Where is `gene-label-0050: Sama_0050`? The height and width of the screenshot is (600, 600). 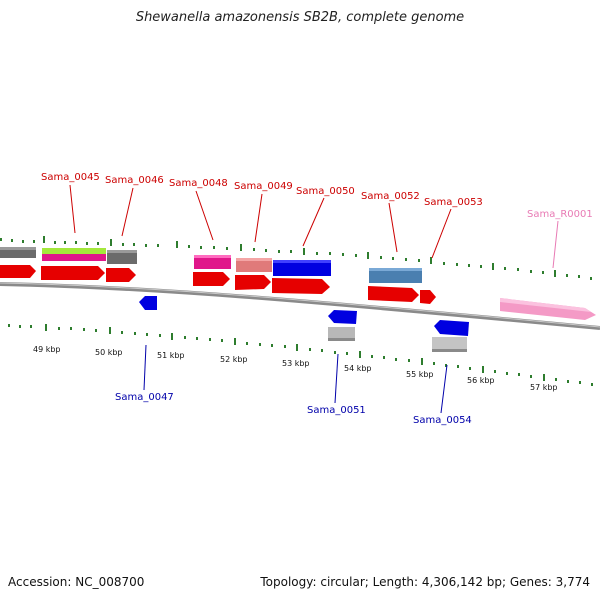
gene-label-0050: Sama_0050 is located at coordinates (325, 191).